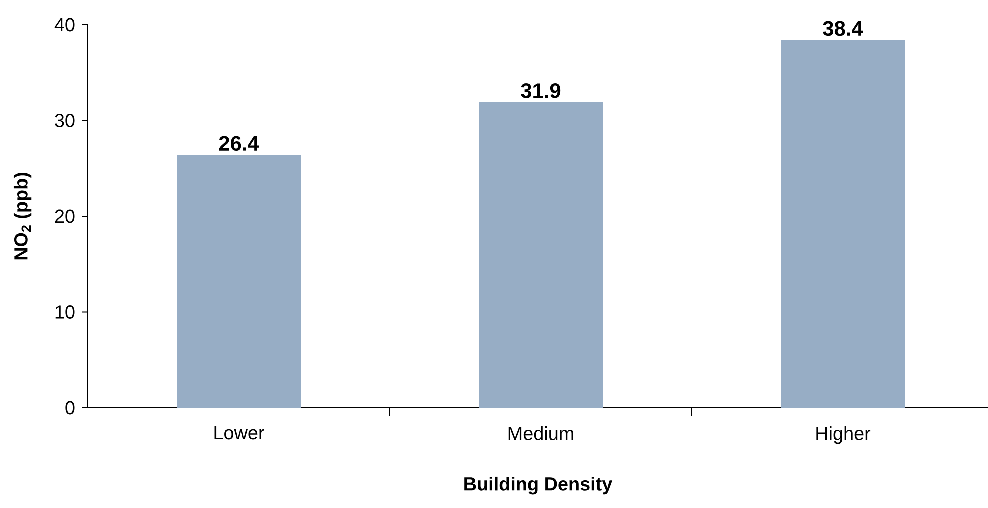 The image size is (988, 508). Describe the element at coordinates (65, 217) in the screenshot. I see `y-tick-label: 20` at that location.